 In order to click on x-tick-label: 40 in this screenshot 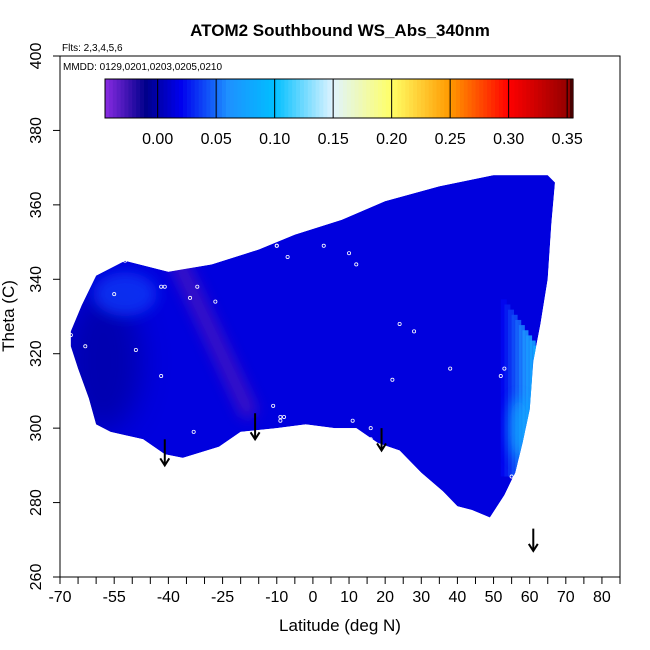, I will do `click(458, 597)`.